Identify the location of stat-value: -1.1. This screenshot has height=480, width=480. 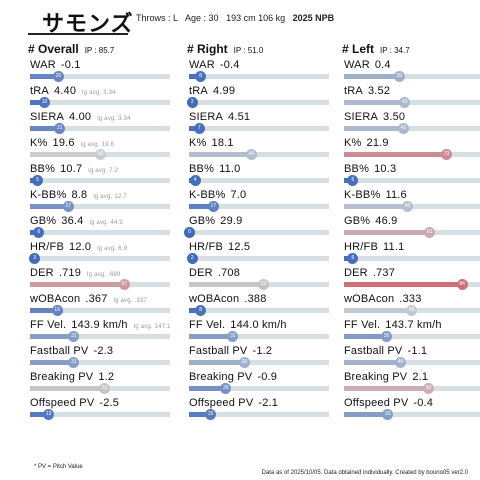
(417, 351).